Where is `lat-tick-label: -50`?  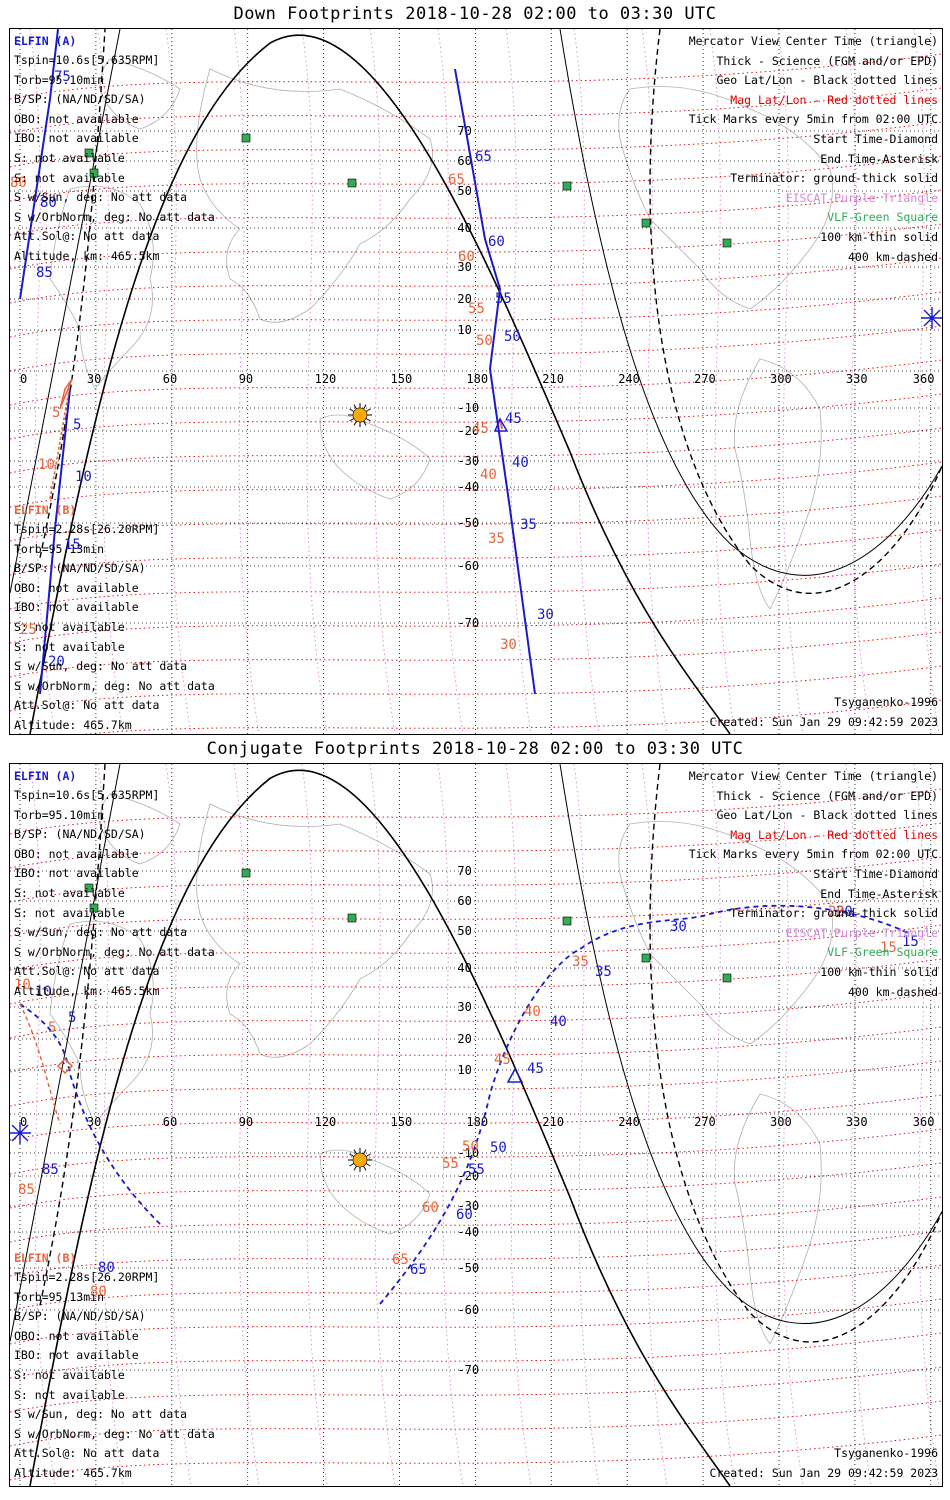 lat-tick-label: -50 is located at coordinates (468, 1268).